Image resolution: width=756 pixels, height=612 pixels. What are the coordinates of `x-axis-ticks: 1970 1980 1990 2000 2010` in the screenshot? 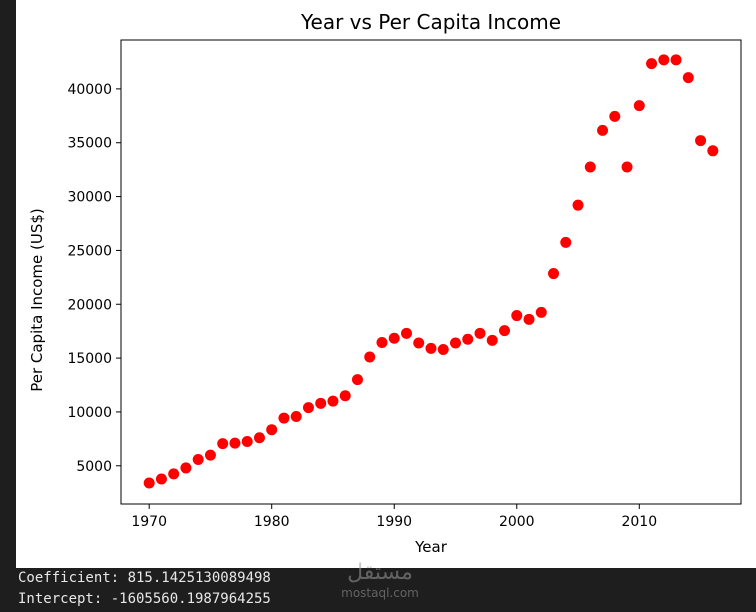 It's located at (394, 517).